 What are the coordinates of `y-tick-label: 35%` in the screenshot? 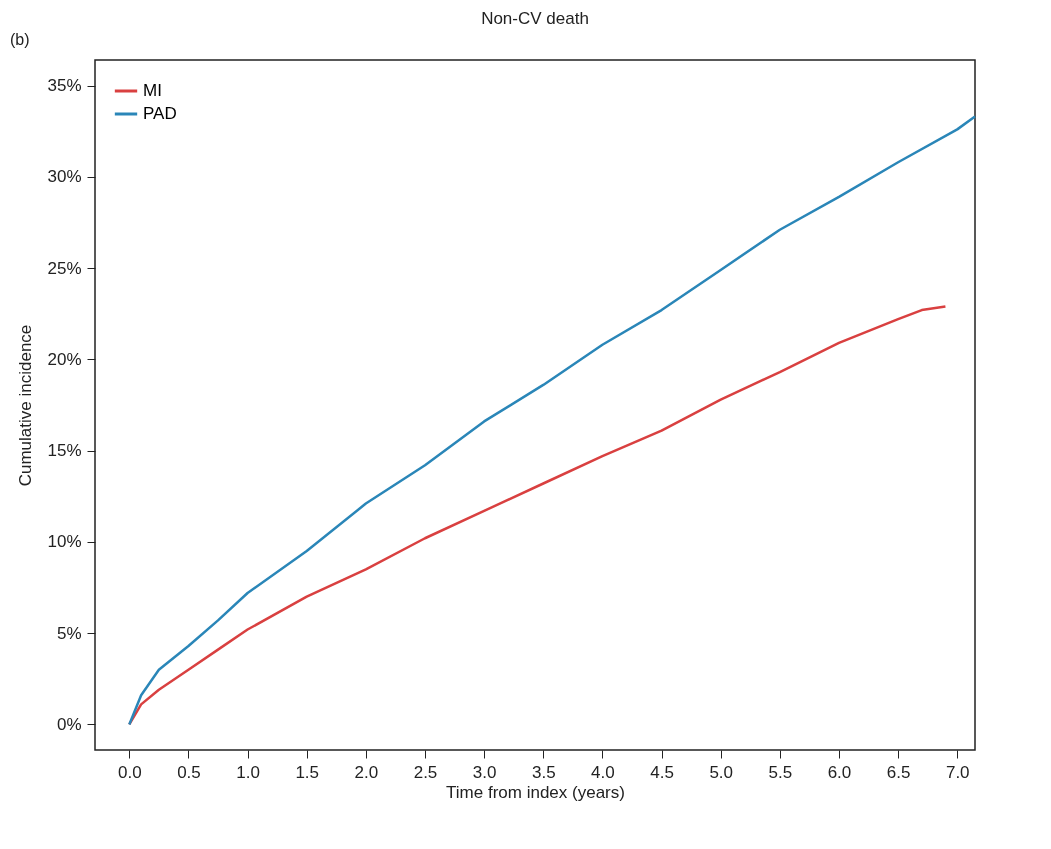 It's located at (64, 86).